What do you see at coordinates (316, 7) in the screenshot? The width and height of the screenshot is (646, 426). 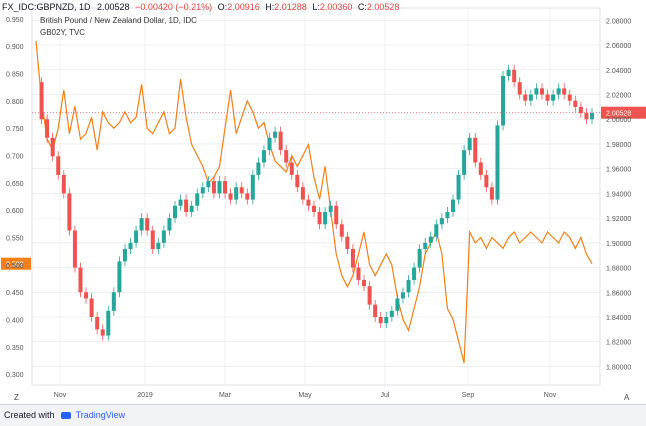 I see `low-label: L:` at bounding box center [316, 7].